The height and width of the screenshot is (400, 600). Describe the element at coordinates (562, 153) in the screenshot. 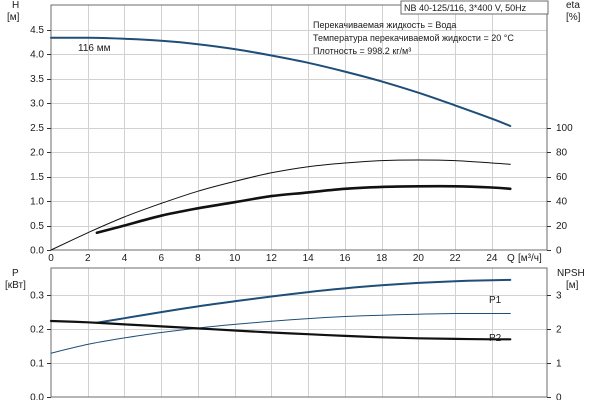

I see `top-right-tick-label: 80` at that location.